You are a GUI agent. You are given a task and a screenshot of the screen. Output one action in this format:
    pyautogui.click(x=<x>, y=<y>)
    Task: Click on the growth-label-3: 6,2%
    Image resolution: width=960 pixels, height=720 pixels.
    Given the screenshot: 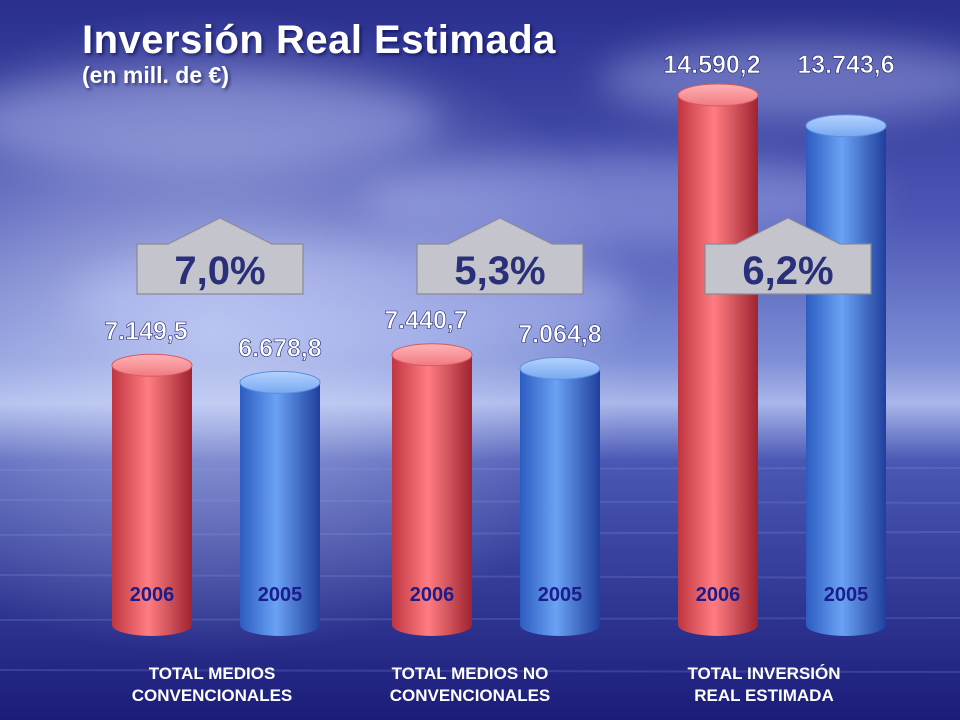 What is the action you would take?
    pyautogui.click(x=787, y=271)
    